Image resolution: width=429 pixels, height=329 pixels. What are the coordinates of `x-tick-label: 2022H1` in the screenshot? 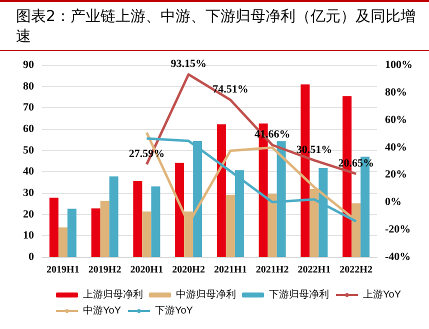 It's located at (314, 270).